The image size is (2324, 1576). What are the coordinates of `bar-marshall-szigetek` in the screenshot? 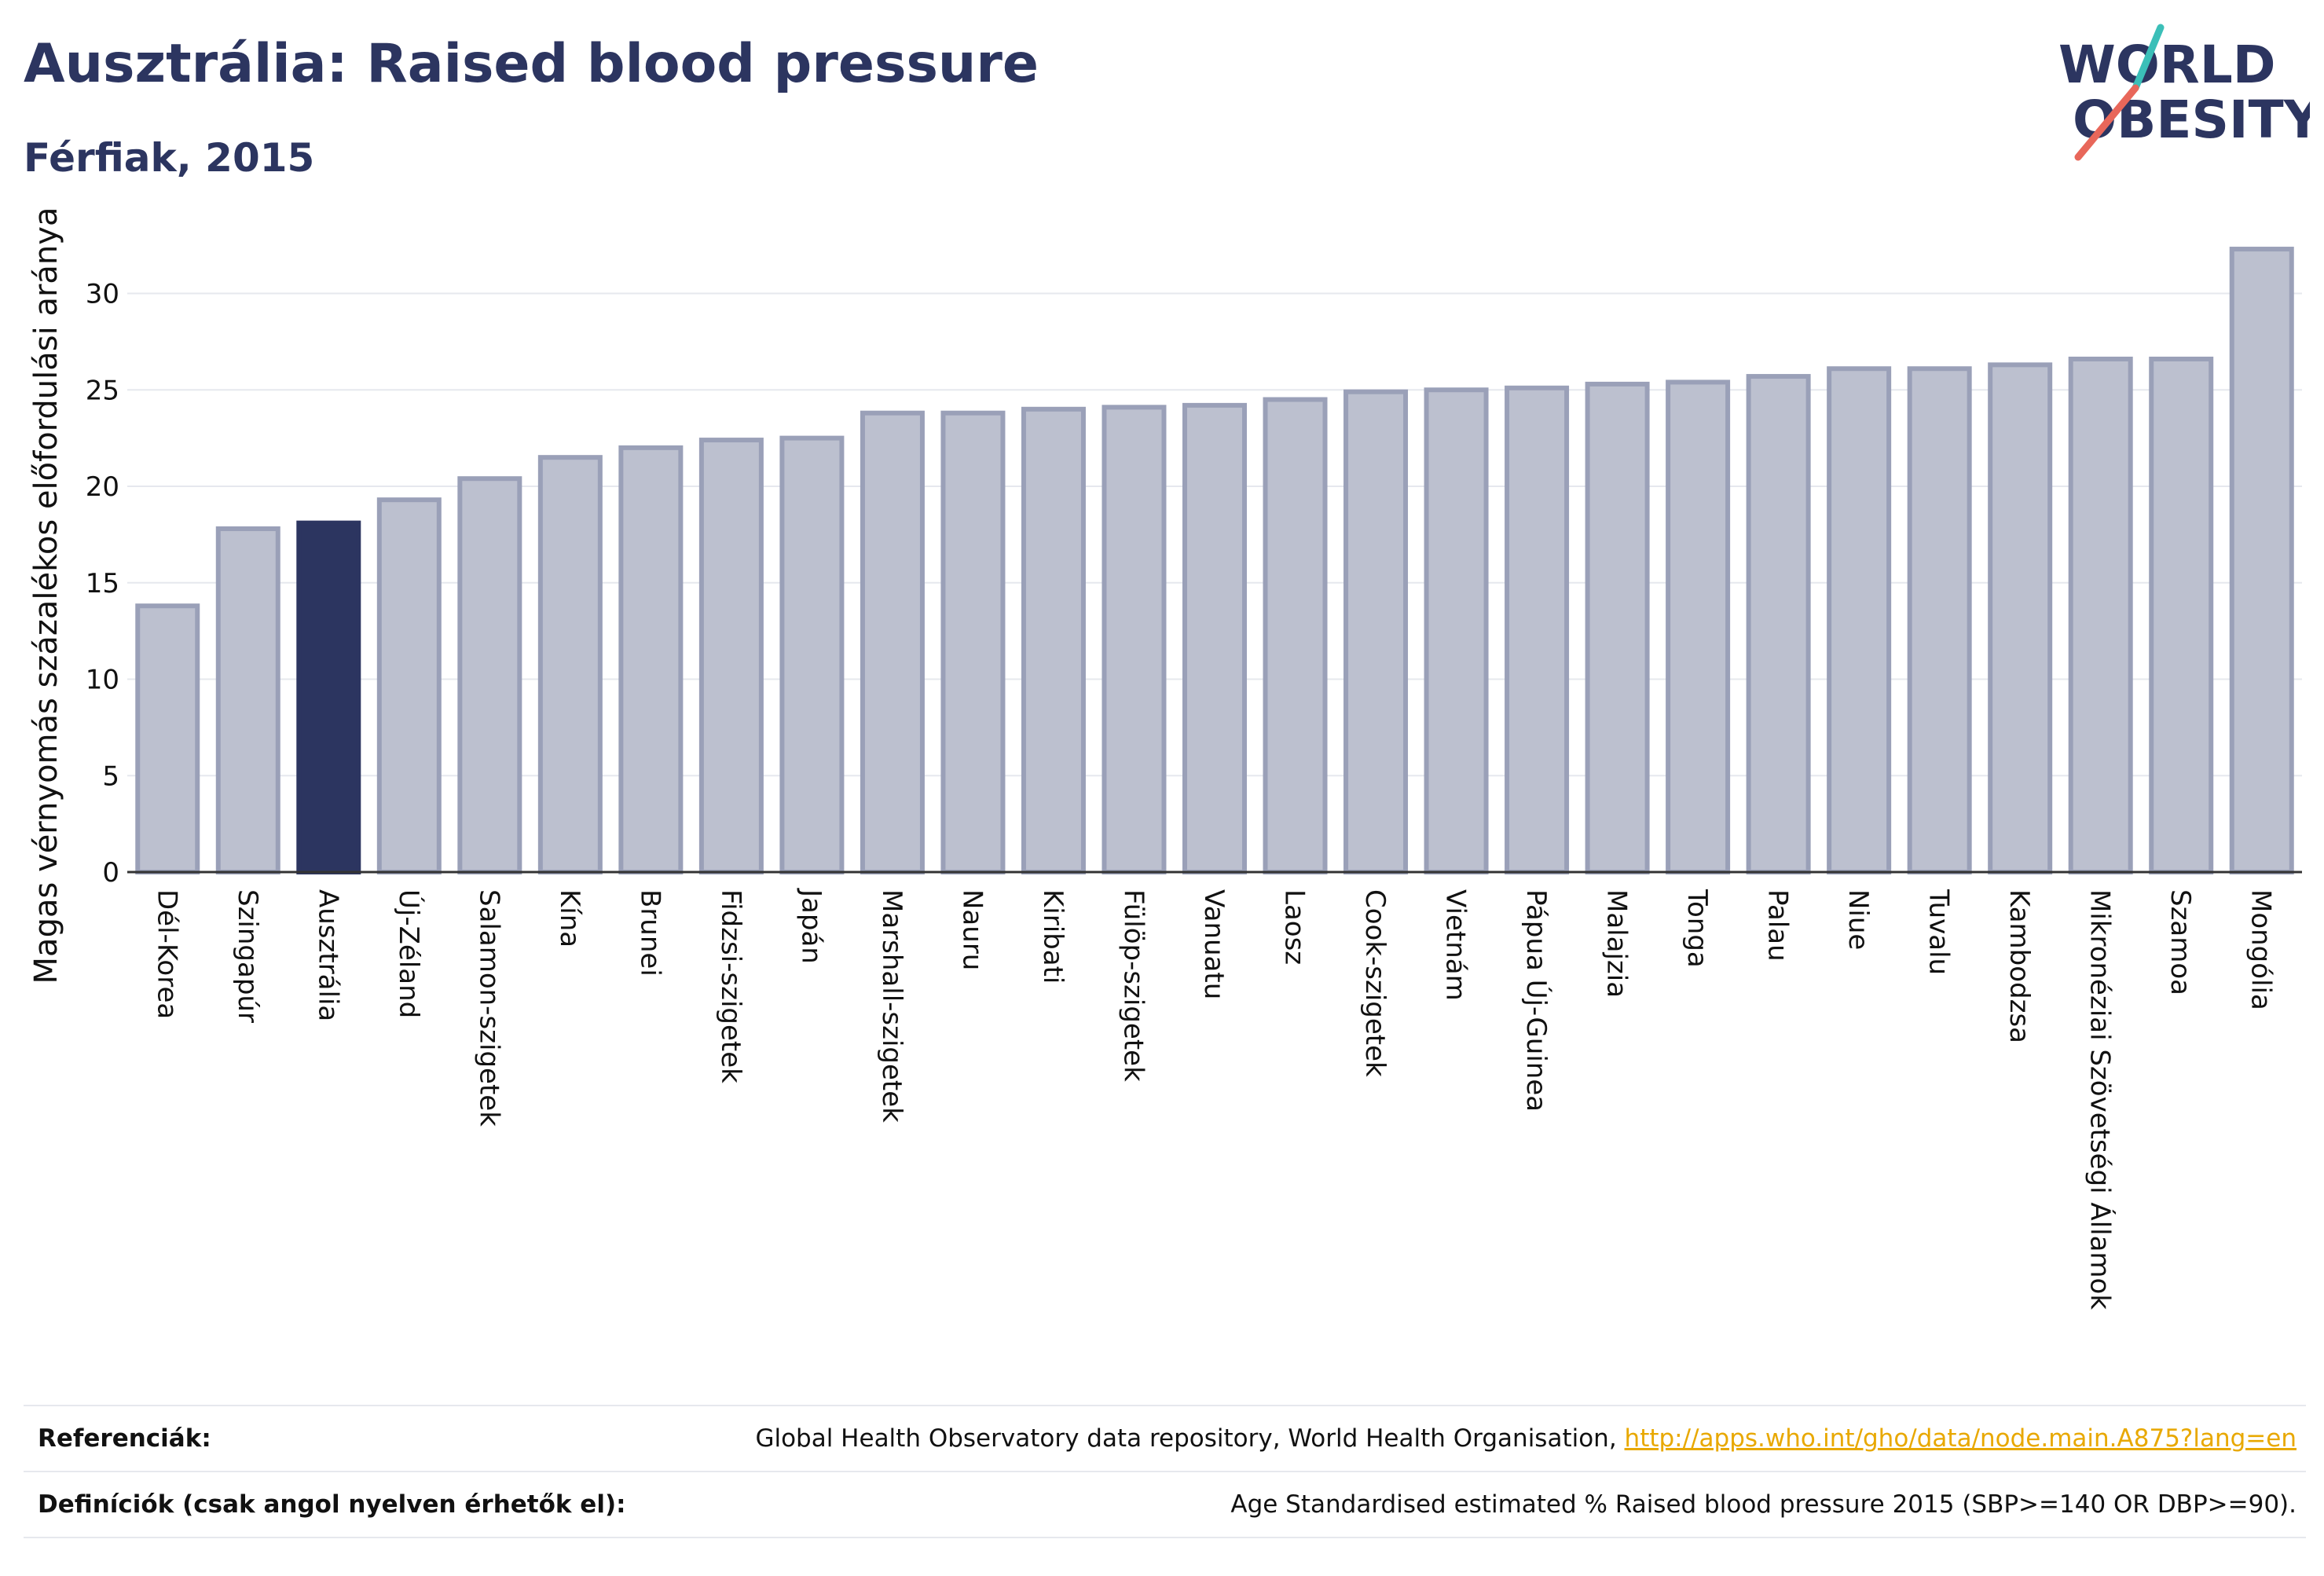 It's located at (892, 642).